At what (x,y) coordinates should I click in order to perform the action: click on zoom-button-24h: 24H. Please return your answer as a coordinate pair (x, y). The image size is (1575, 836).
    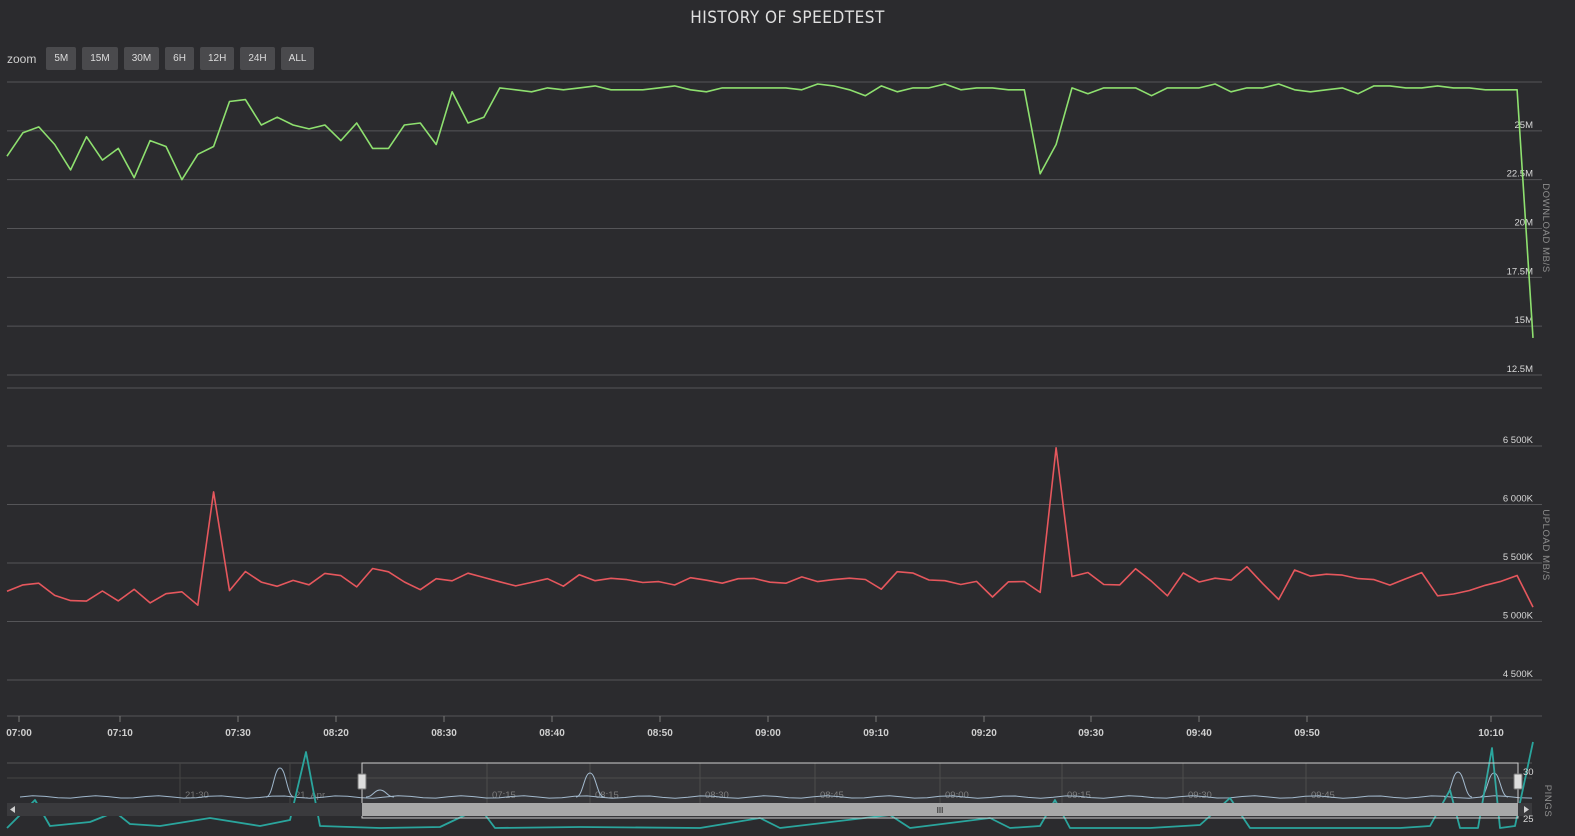
    Looking at the image, I should click on (257, 58).